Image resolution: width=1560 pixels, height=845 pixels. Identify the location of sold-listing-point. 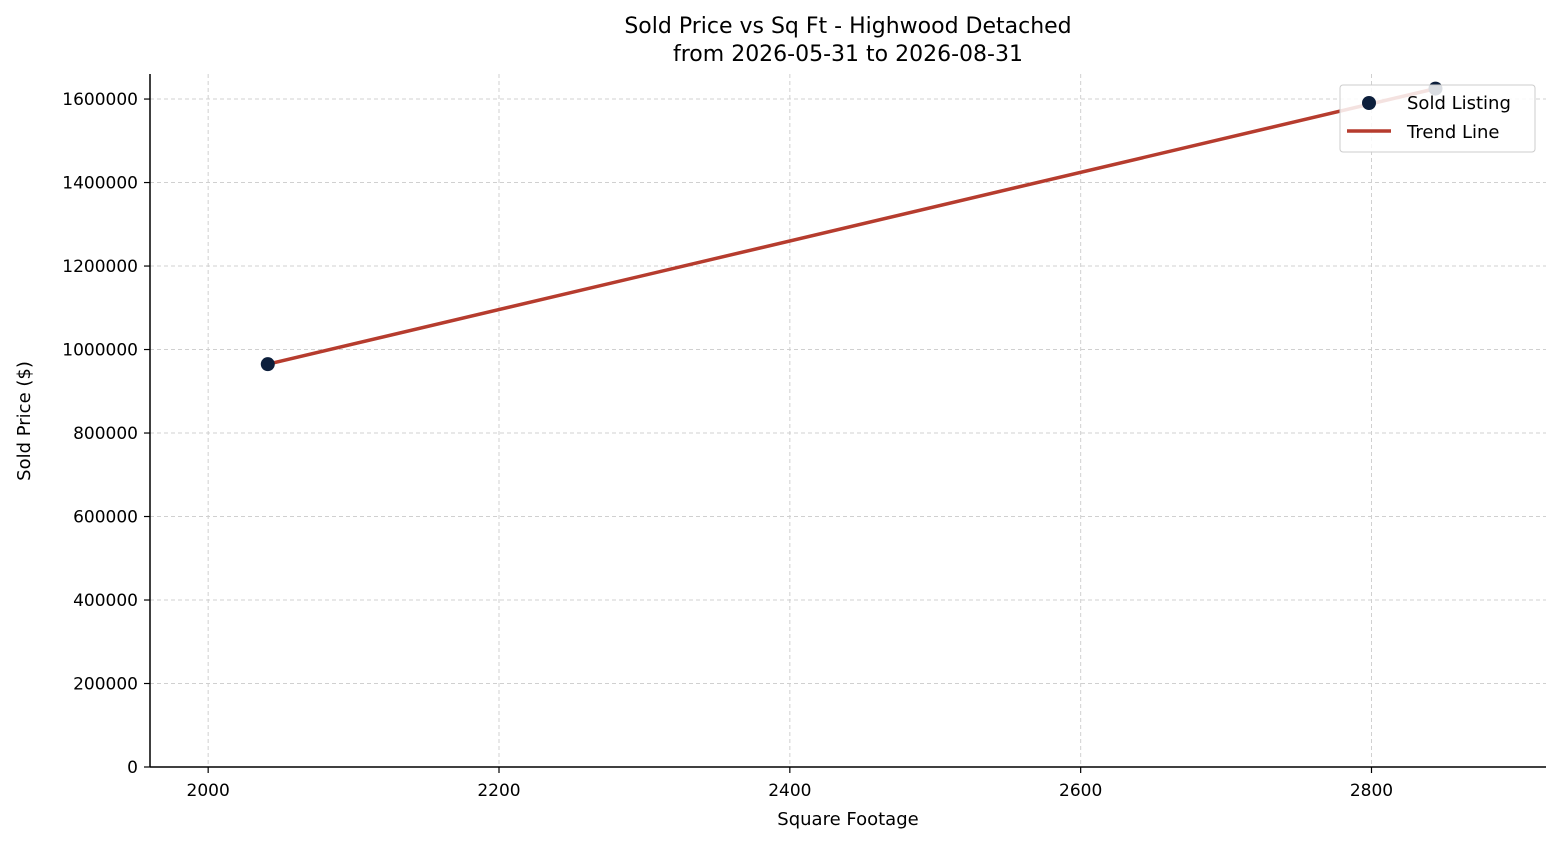
(267, 364).